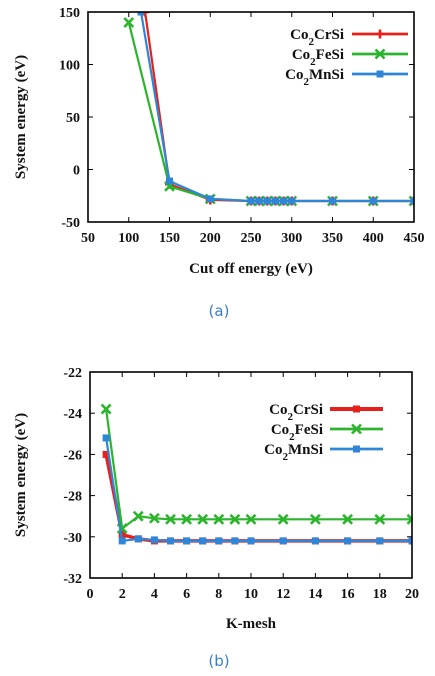 This screenshot has height=676, width=435. I want to click on figure-caption: (a), so click(219, 311).